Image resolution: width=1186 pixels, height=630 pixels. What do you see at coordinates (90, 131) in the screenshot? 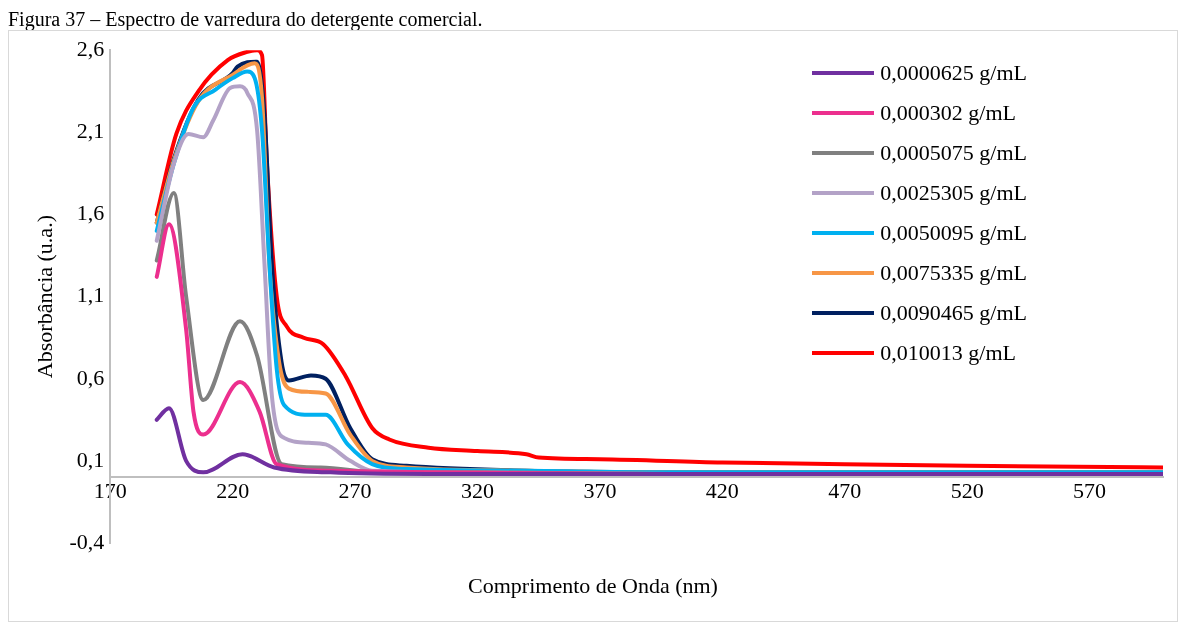
I see `y-tick-label: 2,1` at bounding box center [90, 131].